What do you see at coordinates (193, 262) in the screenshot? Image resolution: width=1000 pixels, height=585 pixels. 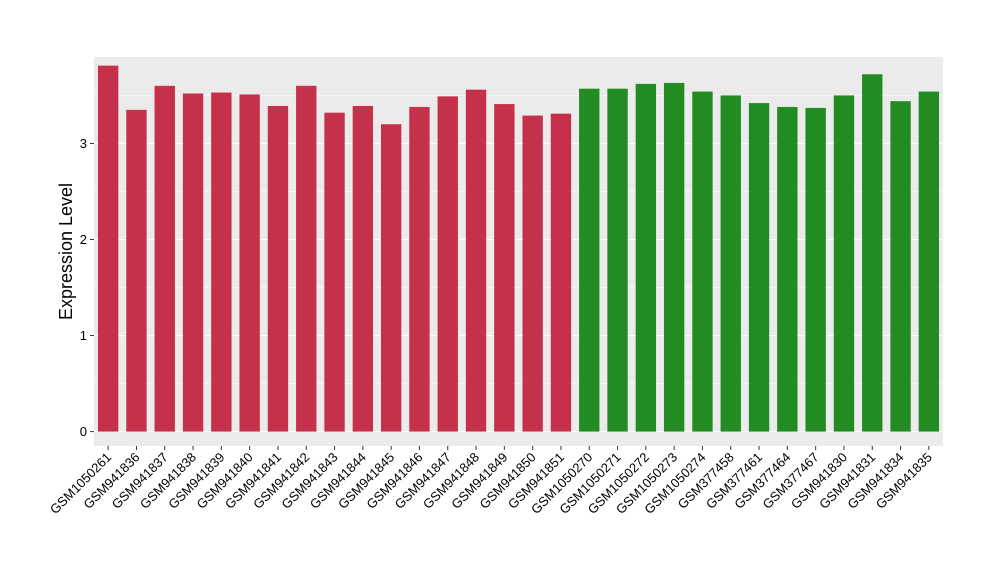 I see `bar-GSM941838` at bounding box center [193, 262].